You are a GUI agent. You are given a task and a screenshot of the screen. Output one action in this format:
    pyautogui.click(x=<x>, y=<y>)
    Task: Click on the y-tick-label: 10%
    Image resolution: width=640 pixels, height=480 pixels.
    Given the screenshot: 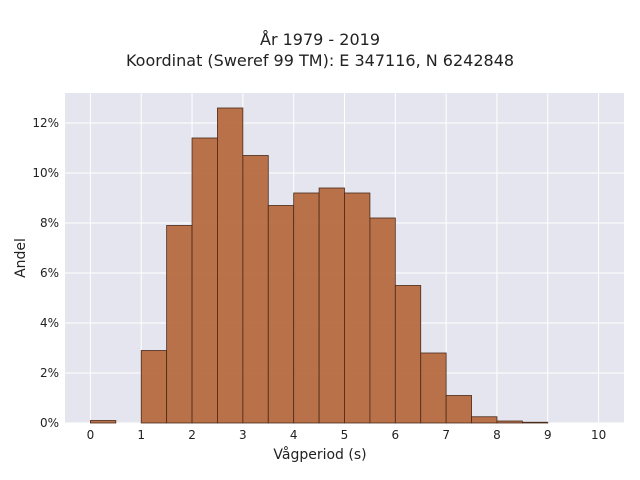 What is the action you would take?
    pyautogui.click(x=45, y=173)
    